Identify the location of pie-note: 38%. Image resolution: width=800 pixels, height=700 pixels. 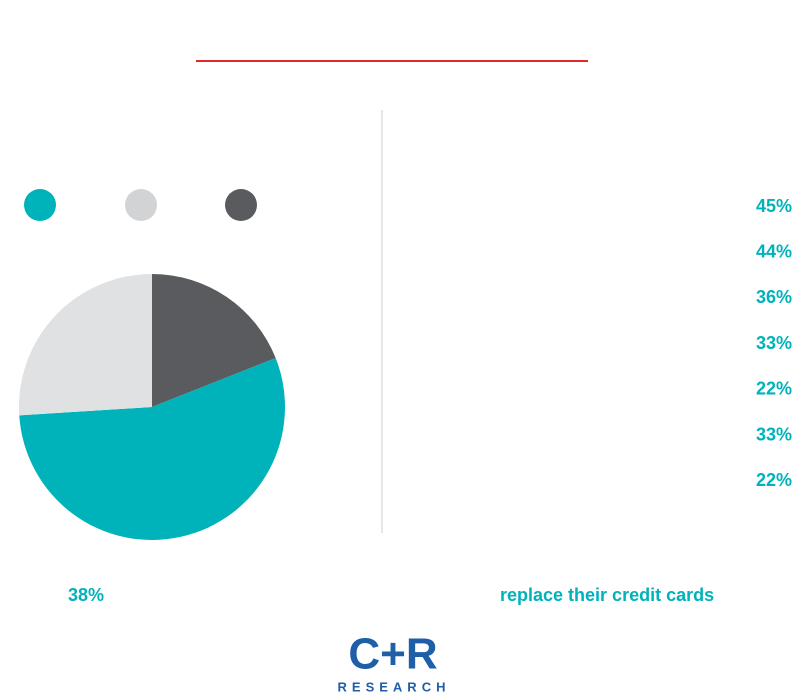
(86, 595).